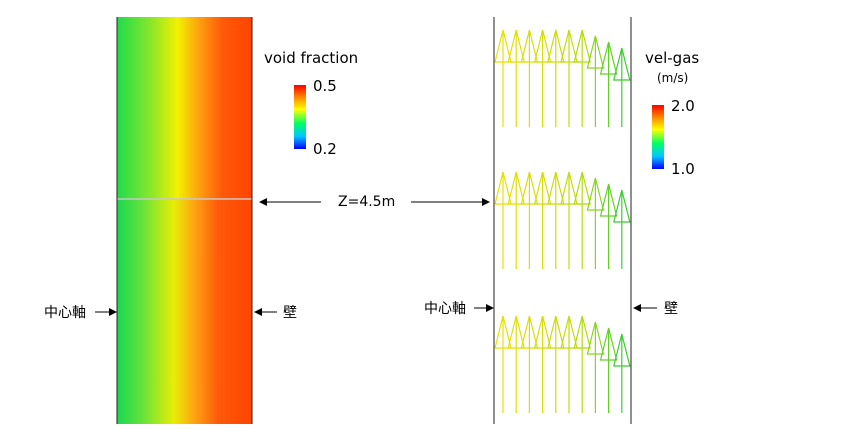 The width and height of the screenshot is (853, 429). I want to click on vel-gas-vectors, so click(562, 221).